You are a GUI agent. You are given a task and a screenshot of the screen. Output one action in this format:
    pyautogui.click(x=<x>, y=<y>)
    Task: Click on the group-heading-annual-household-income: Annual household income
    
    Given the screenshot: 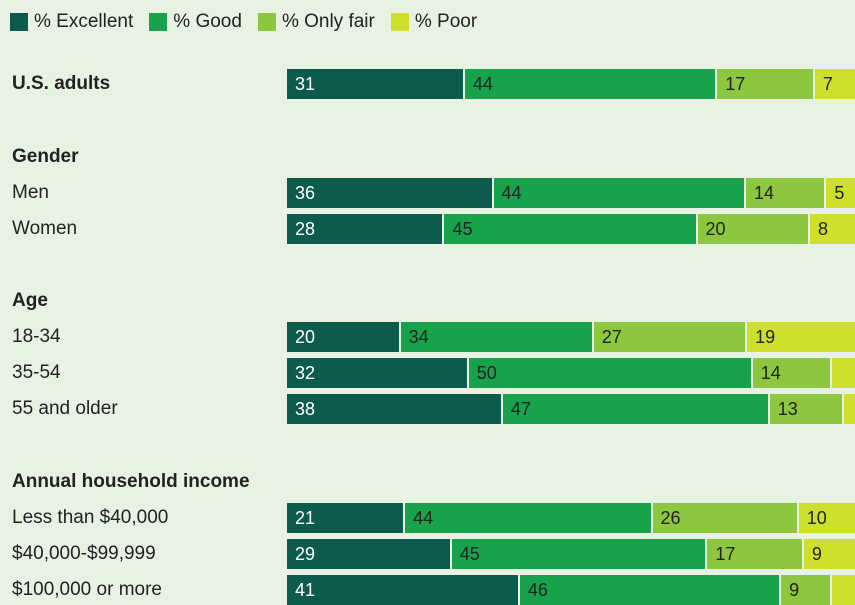 What is the action you would take?
    pyautogui.click(x=131, y=481)
    